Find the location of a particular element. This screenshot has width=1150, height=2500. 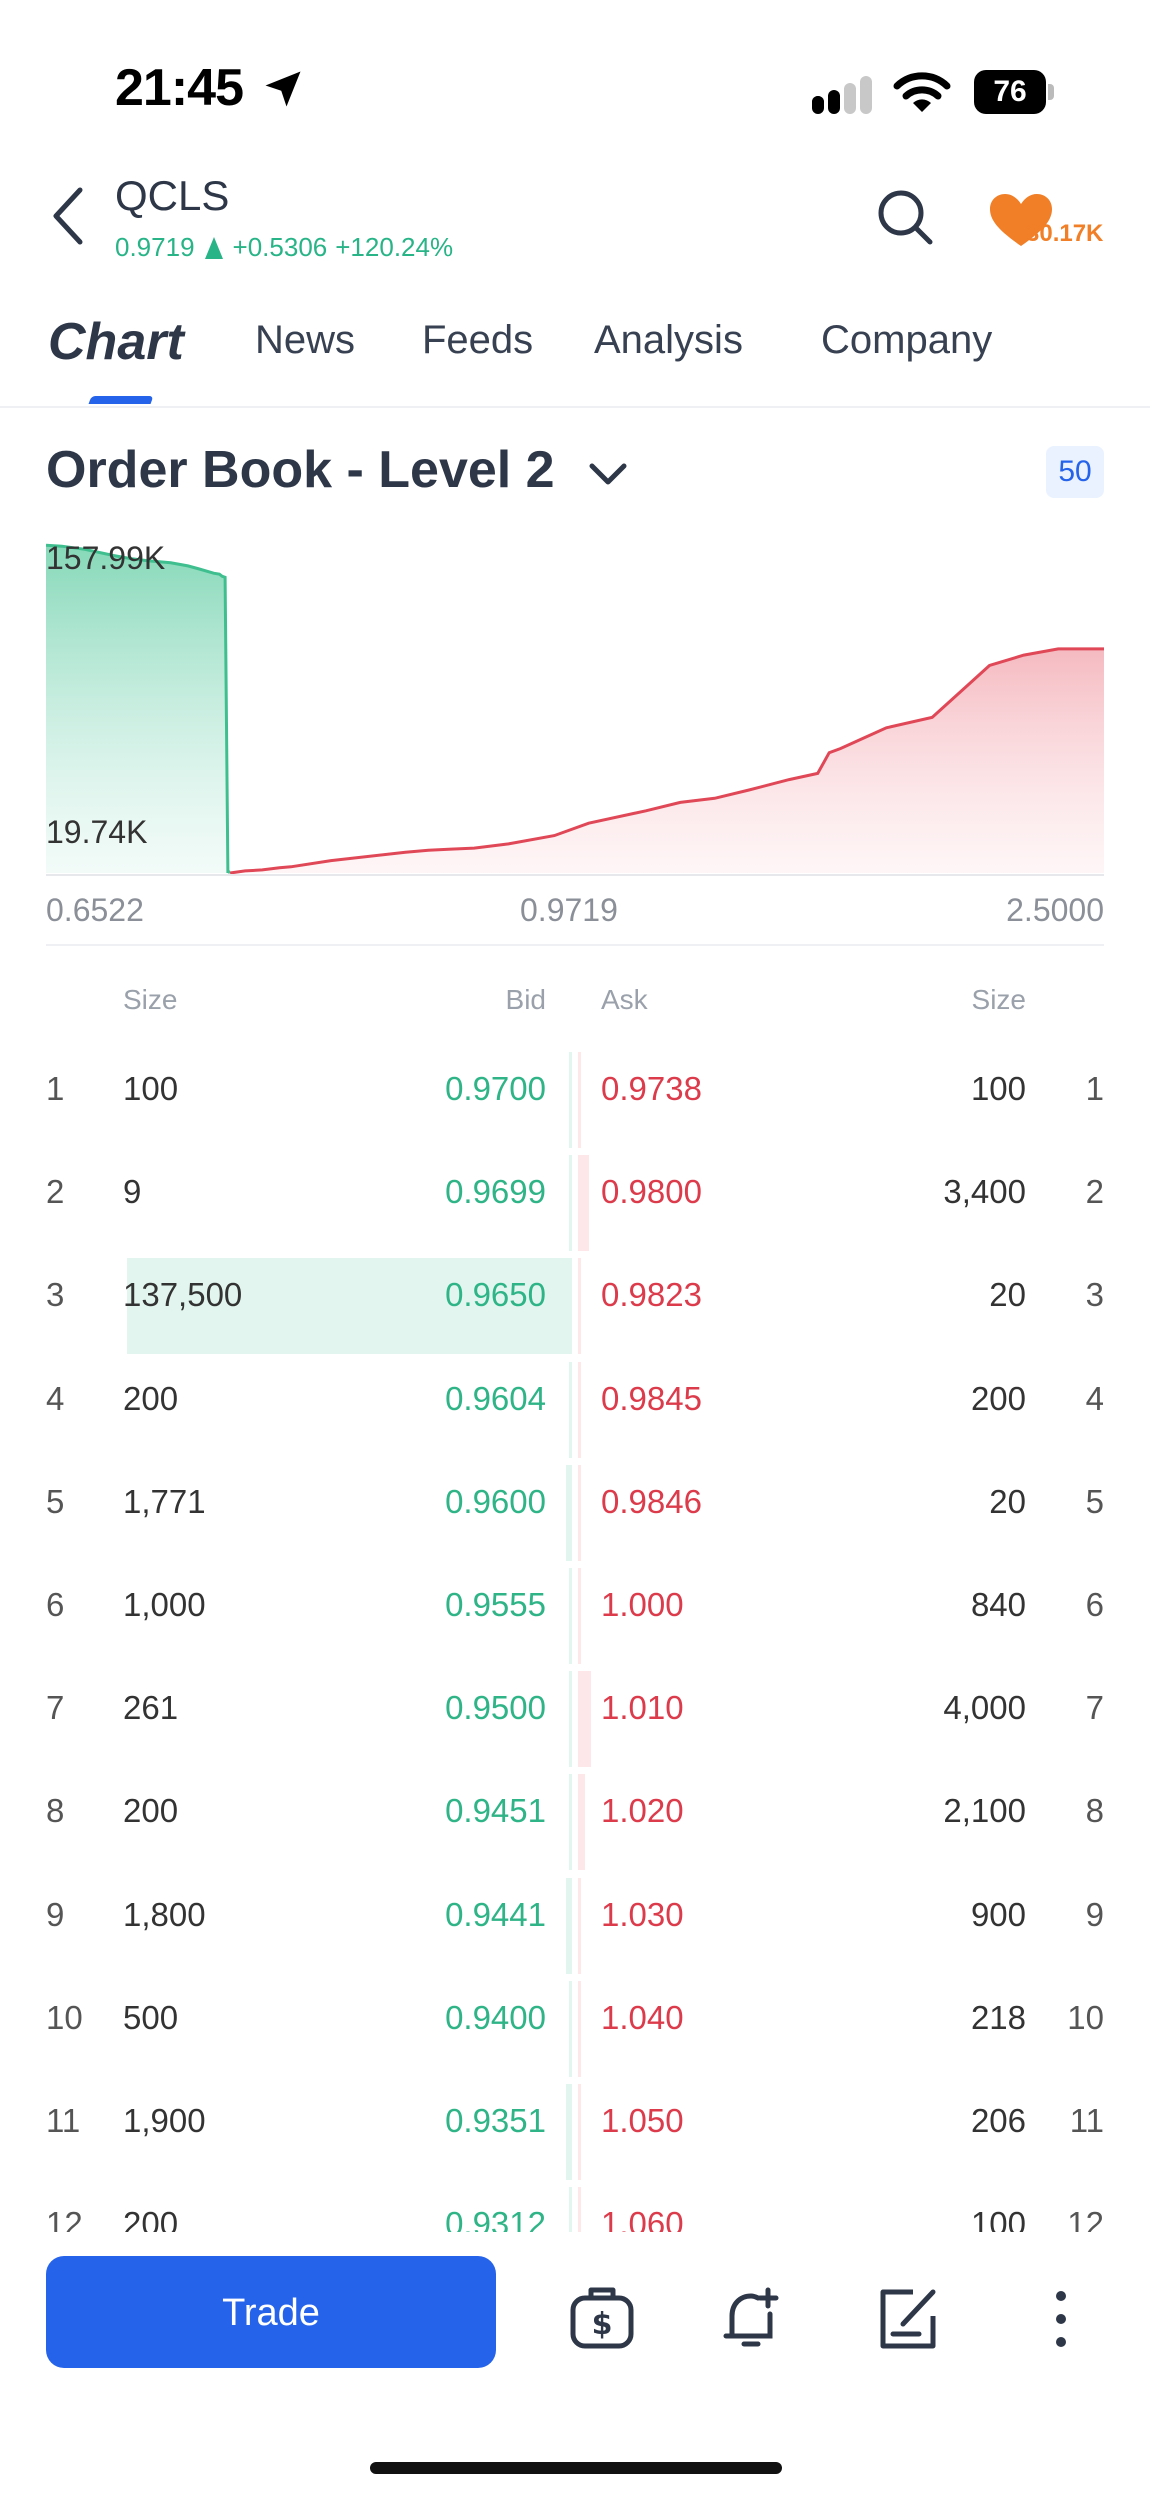

bid-level-index: 3 is located at coordinates (55, 1295).